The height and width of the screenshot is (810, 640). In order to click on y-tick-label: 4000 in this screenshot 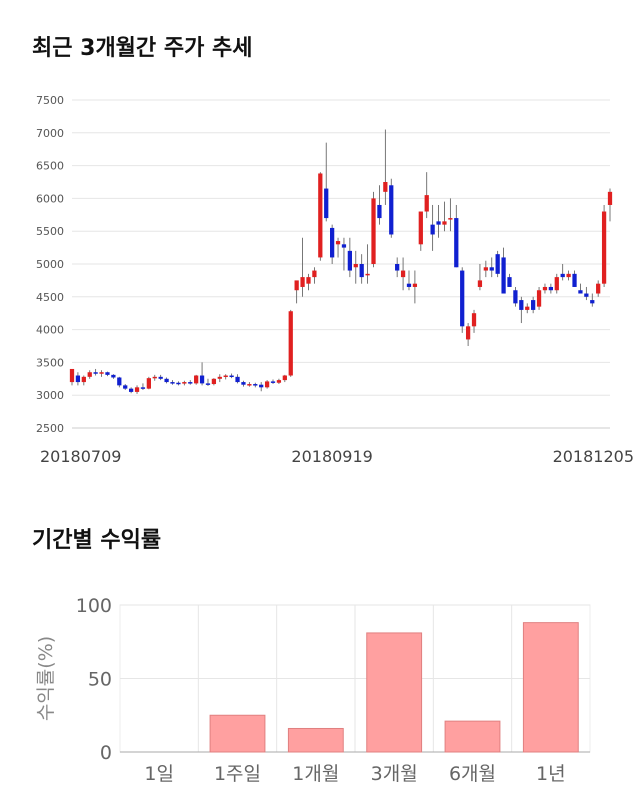, I will do `click(50, 330)`.